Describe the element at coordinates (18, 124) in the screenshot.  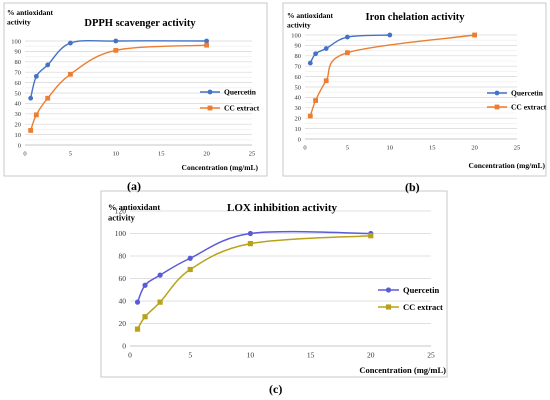
I see `y-tick-label: 20` at that location.